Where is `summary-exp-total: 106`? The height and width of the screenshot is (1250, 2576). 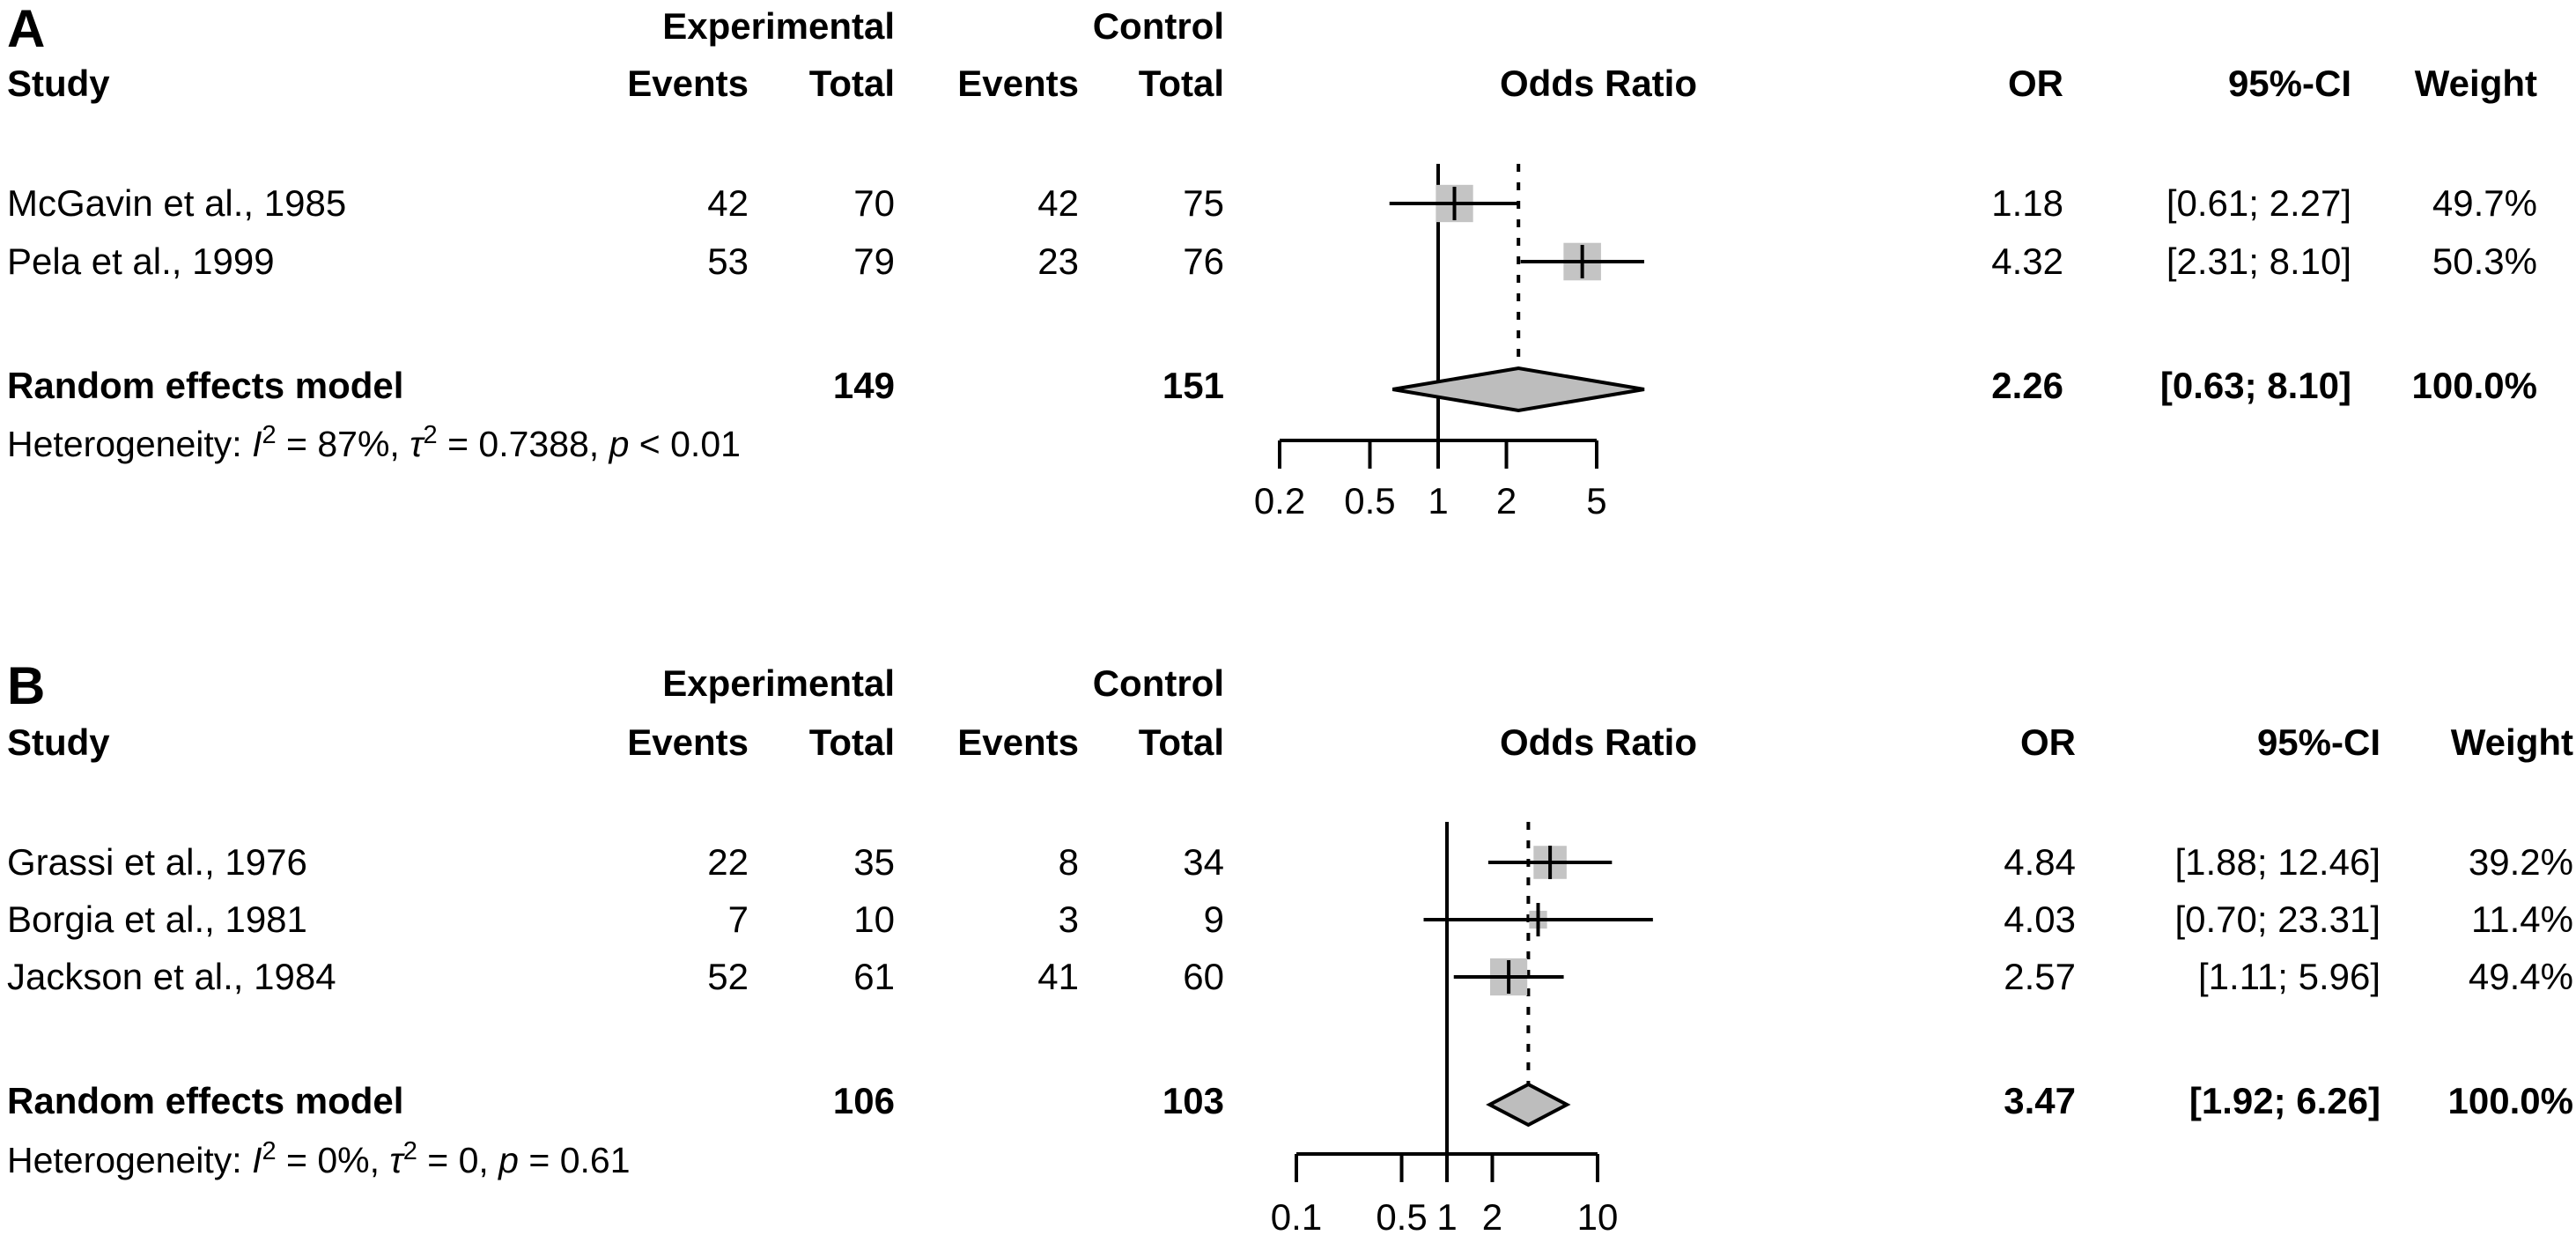 summary-exp-total: 106 is located at coordinates (863, 1100).